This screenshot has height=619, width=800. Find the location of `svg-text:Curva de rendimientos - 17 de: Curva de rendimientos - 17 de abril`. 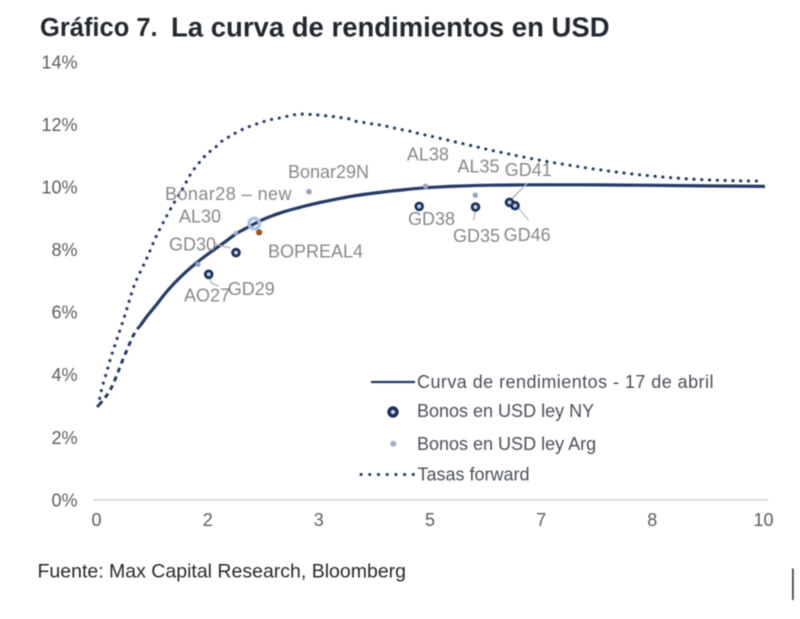

svg-text:Curva de rendimientos - 17 de: Curva de rendimientos - 17 de abril is located at coordinates (565, 382).